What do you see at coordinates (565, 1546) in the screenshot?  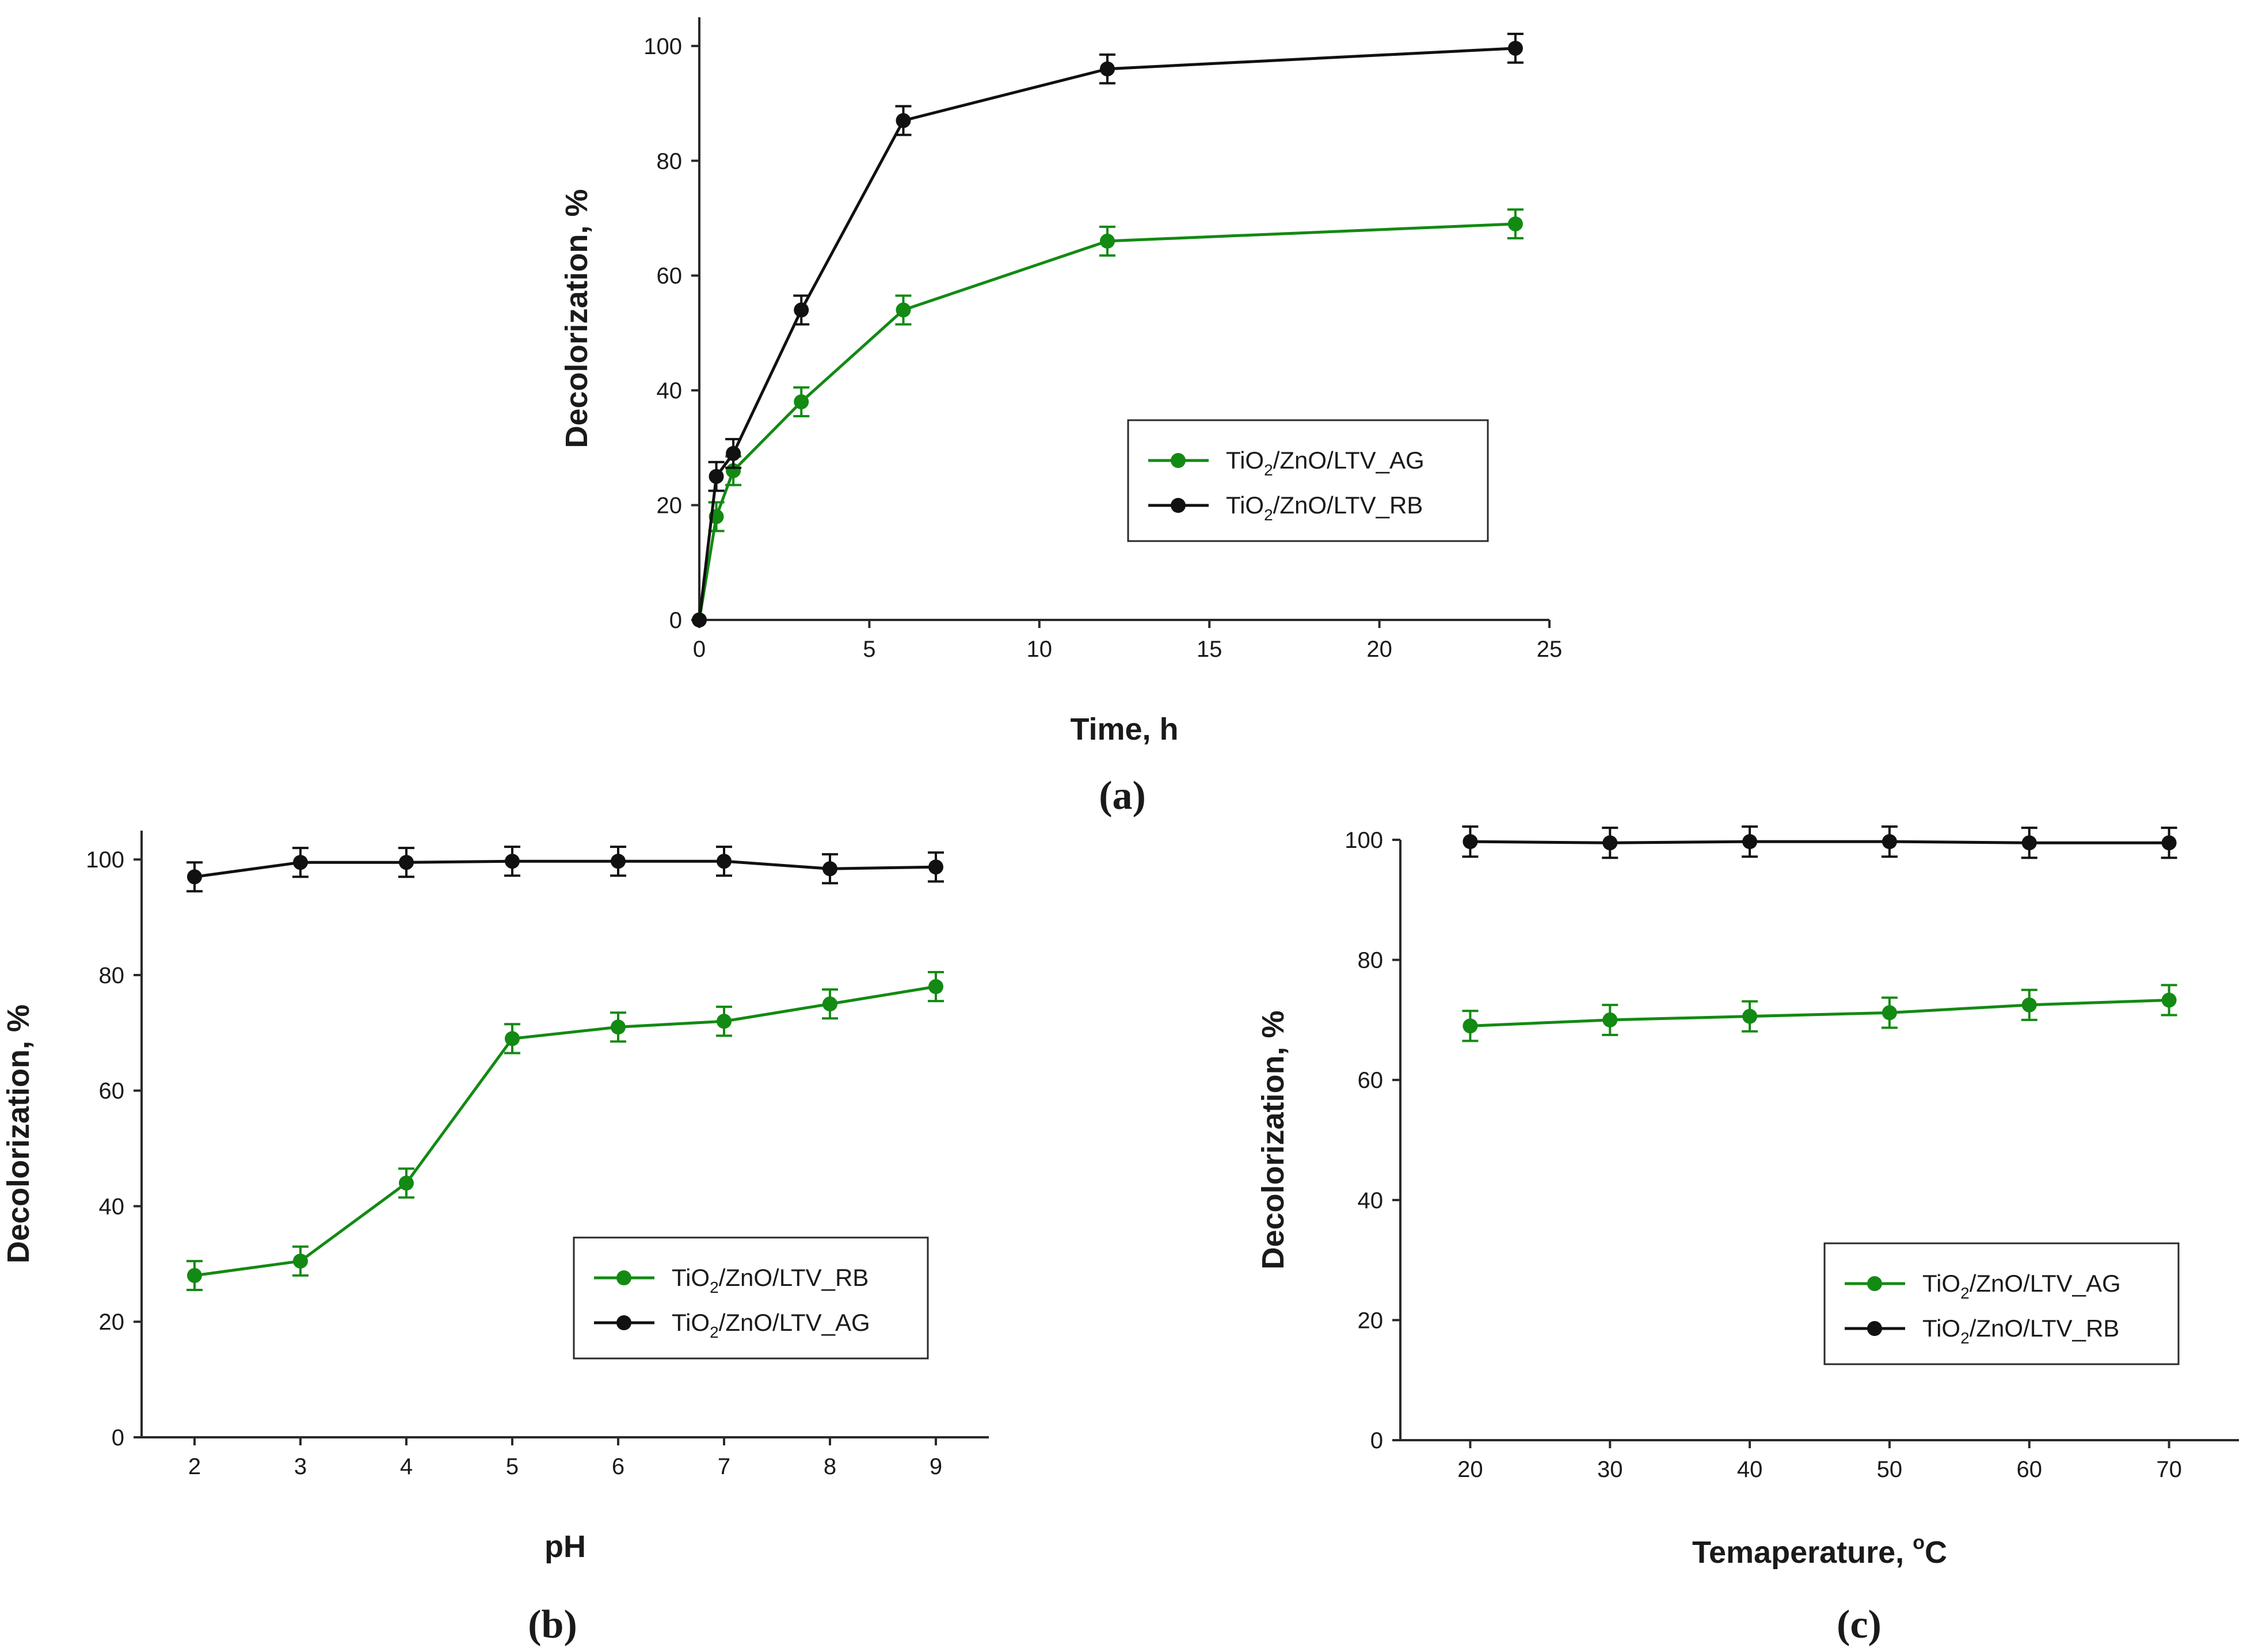 I see `x-axis-title-text: pH` at bounding box center [565, 1546].